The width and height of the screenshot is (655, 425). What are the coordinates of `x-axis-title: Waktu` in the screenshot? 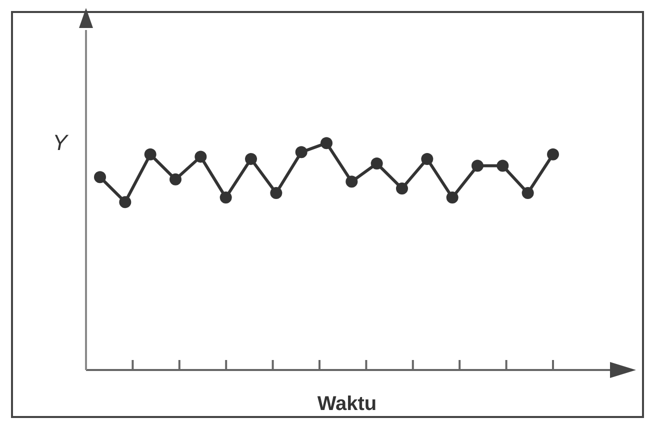 It's located at (347, 404).